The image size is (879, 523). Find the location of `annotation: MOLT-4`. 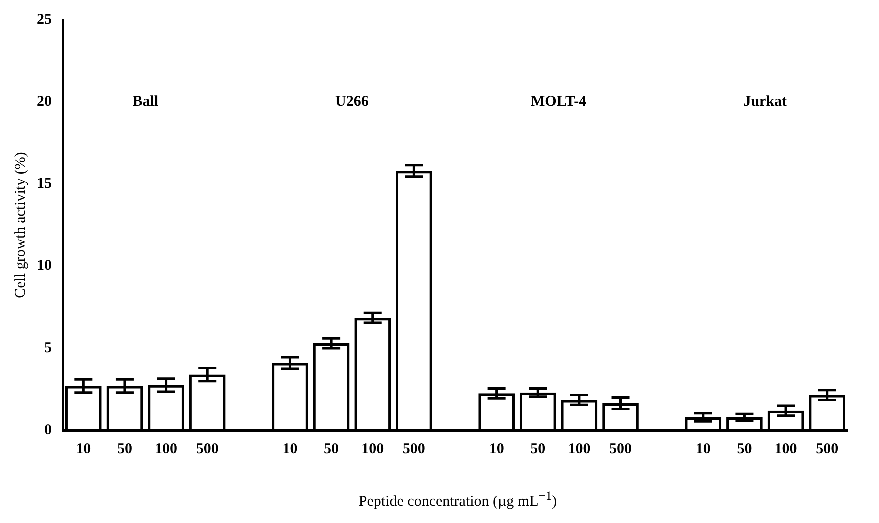

annotation: MOLT-4 is located at coordinates (559, 102).